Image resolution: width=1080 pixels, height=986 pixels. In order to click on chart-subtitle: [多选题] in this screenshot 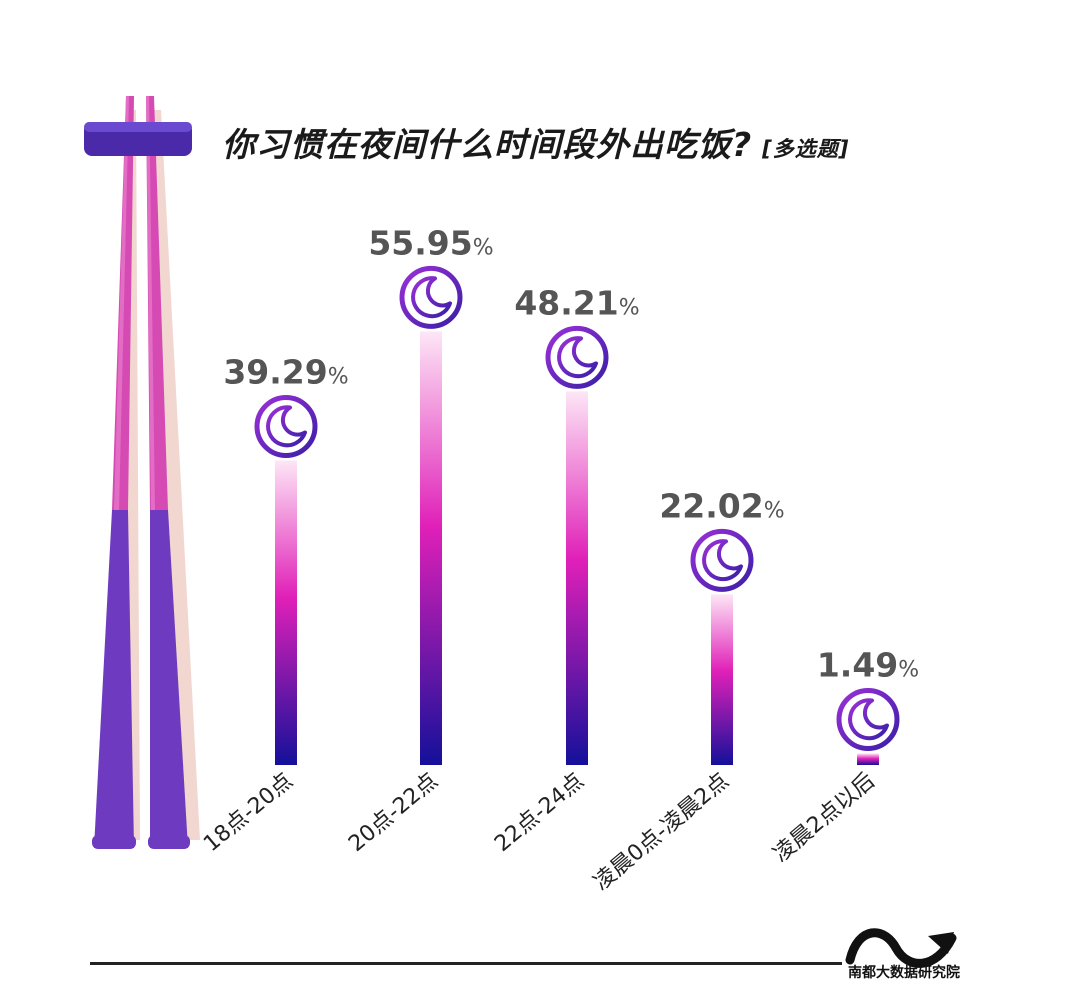, I will do `click(806, 149)`.